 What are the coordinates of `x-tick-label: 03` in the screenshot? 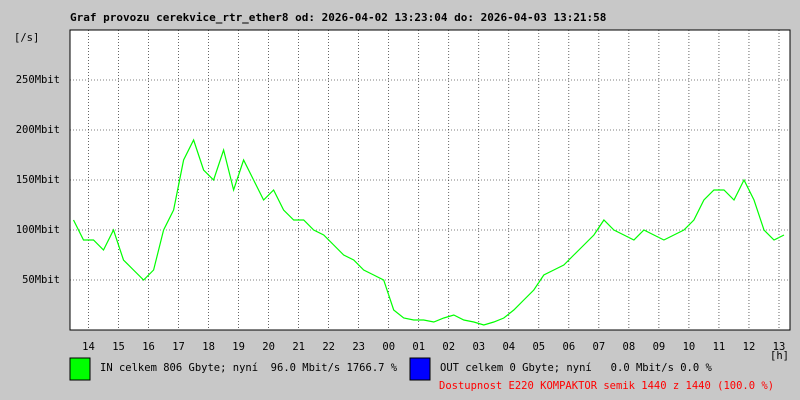 It's located at (478, 347).